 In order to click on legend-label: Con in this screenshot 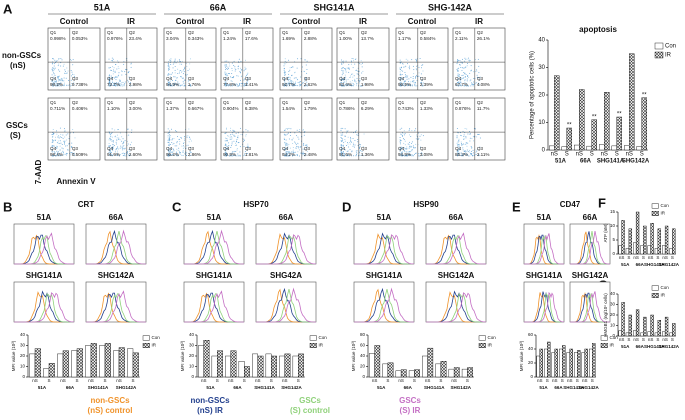, I will do `click(492, 337)`.